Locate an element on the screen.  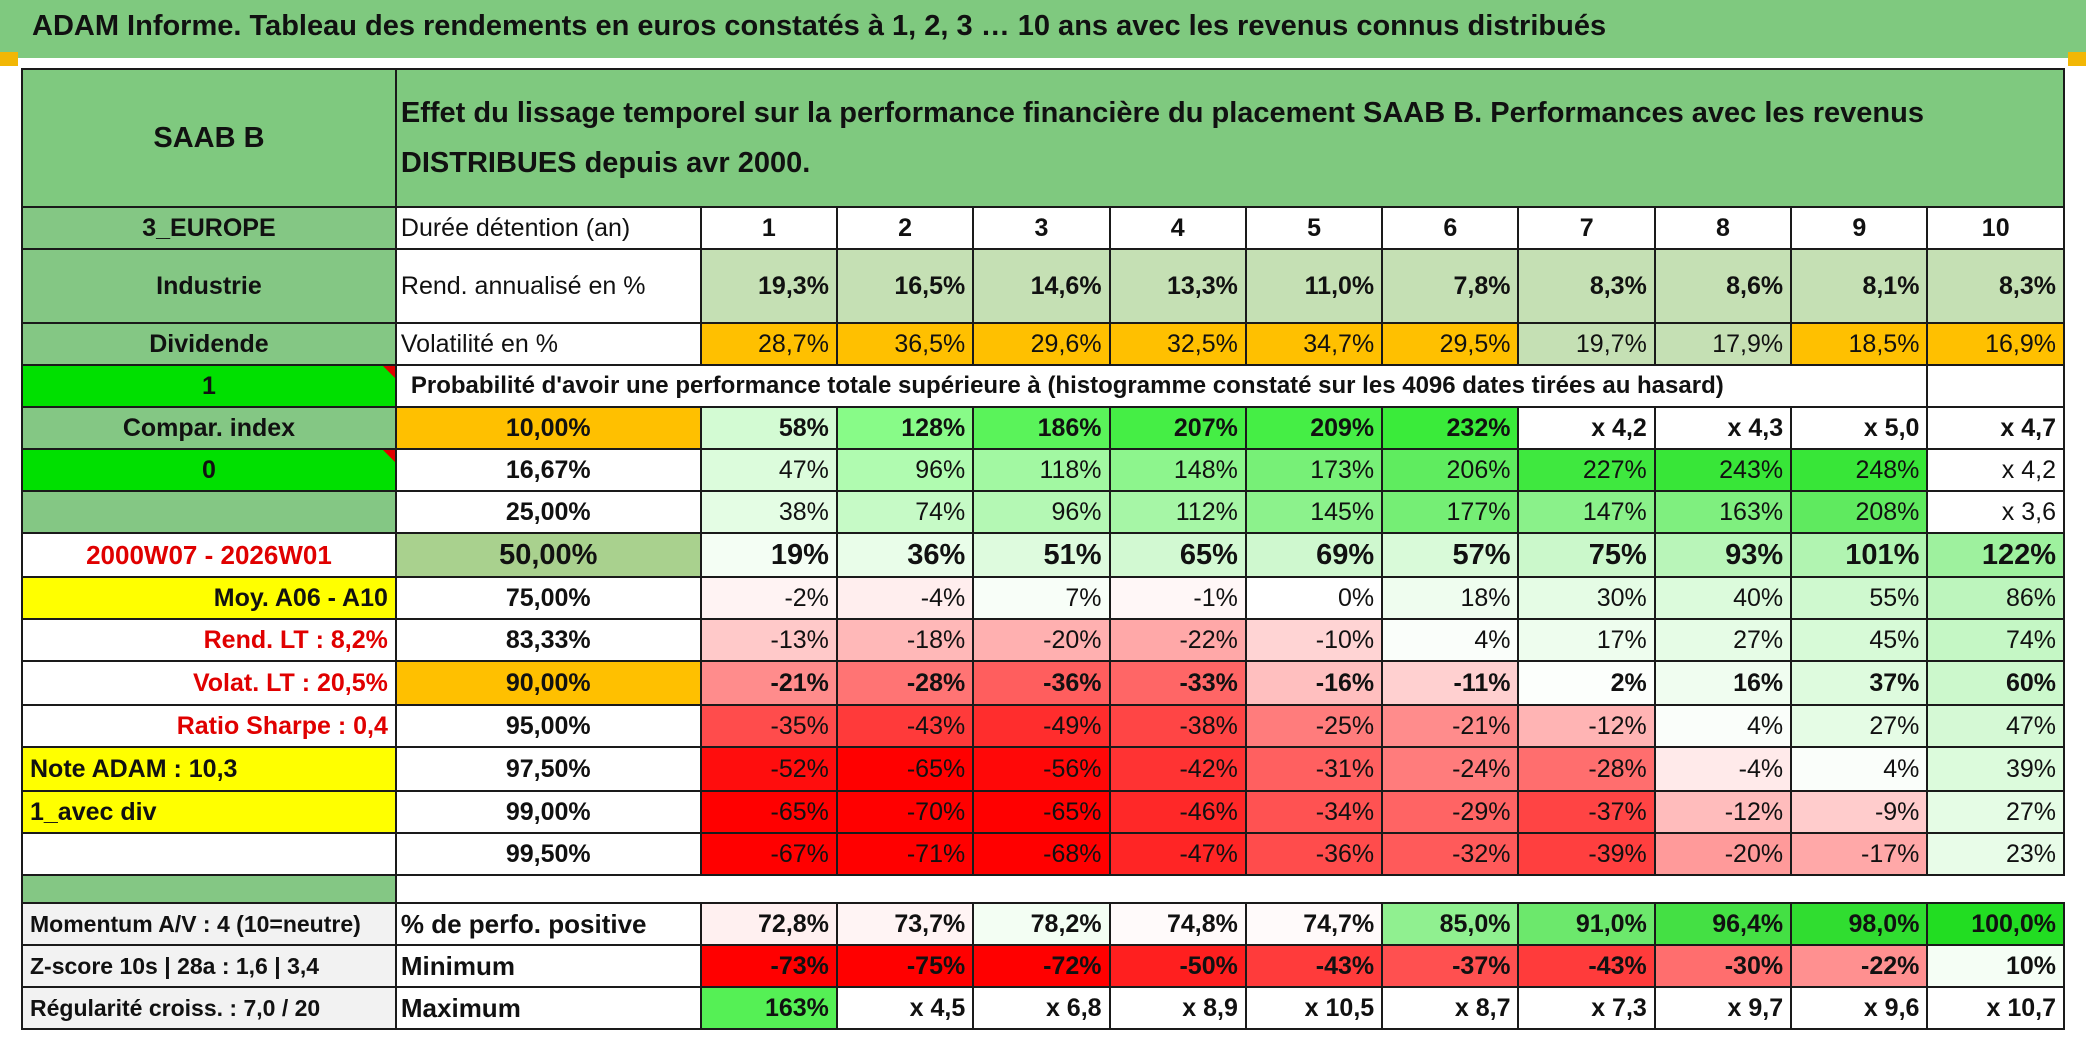
vol-cell: 19,7% is located at coordinates (1586, 344).